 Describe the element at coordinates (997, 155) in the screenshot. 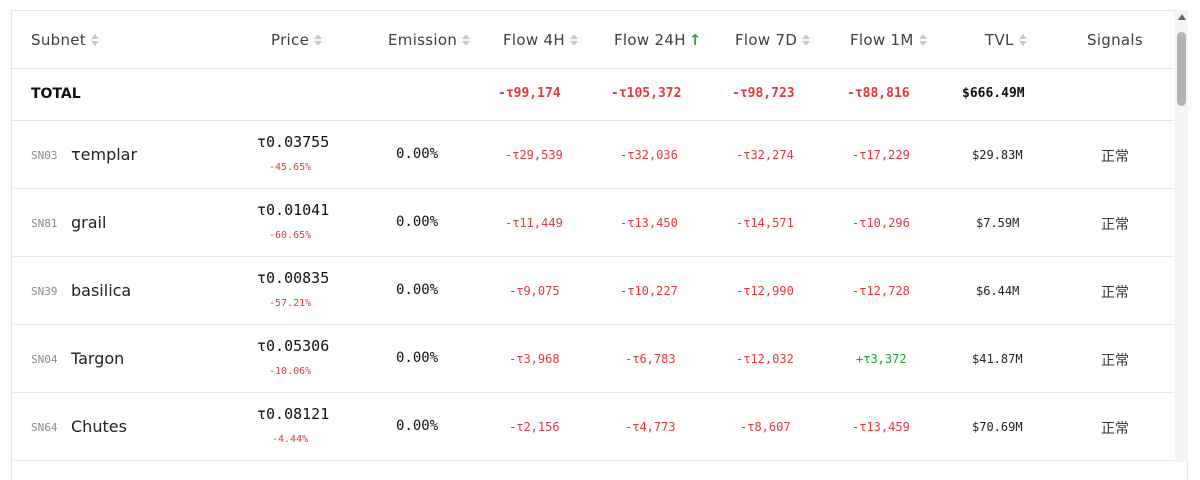

I see `tvl-value: $29.83M` at that location.